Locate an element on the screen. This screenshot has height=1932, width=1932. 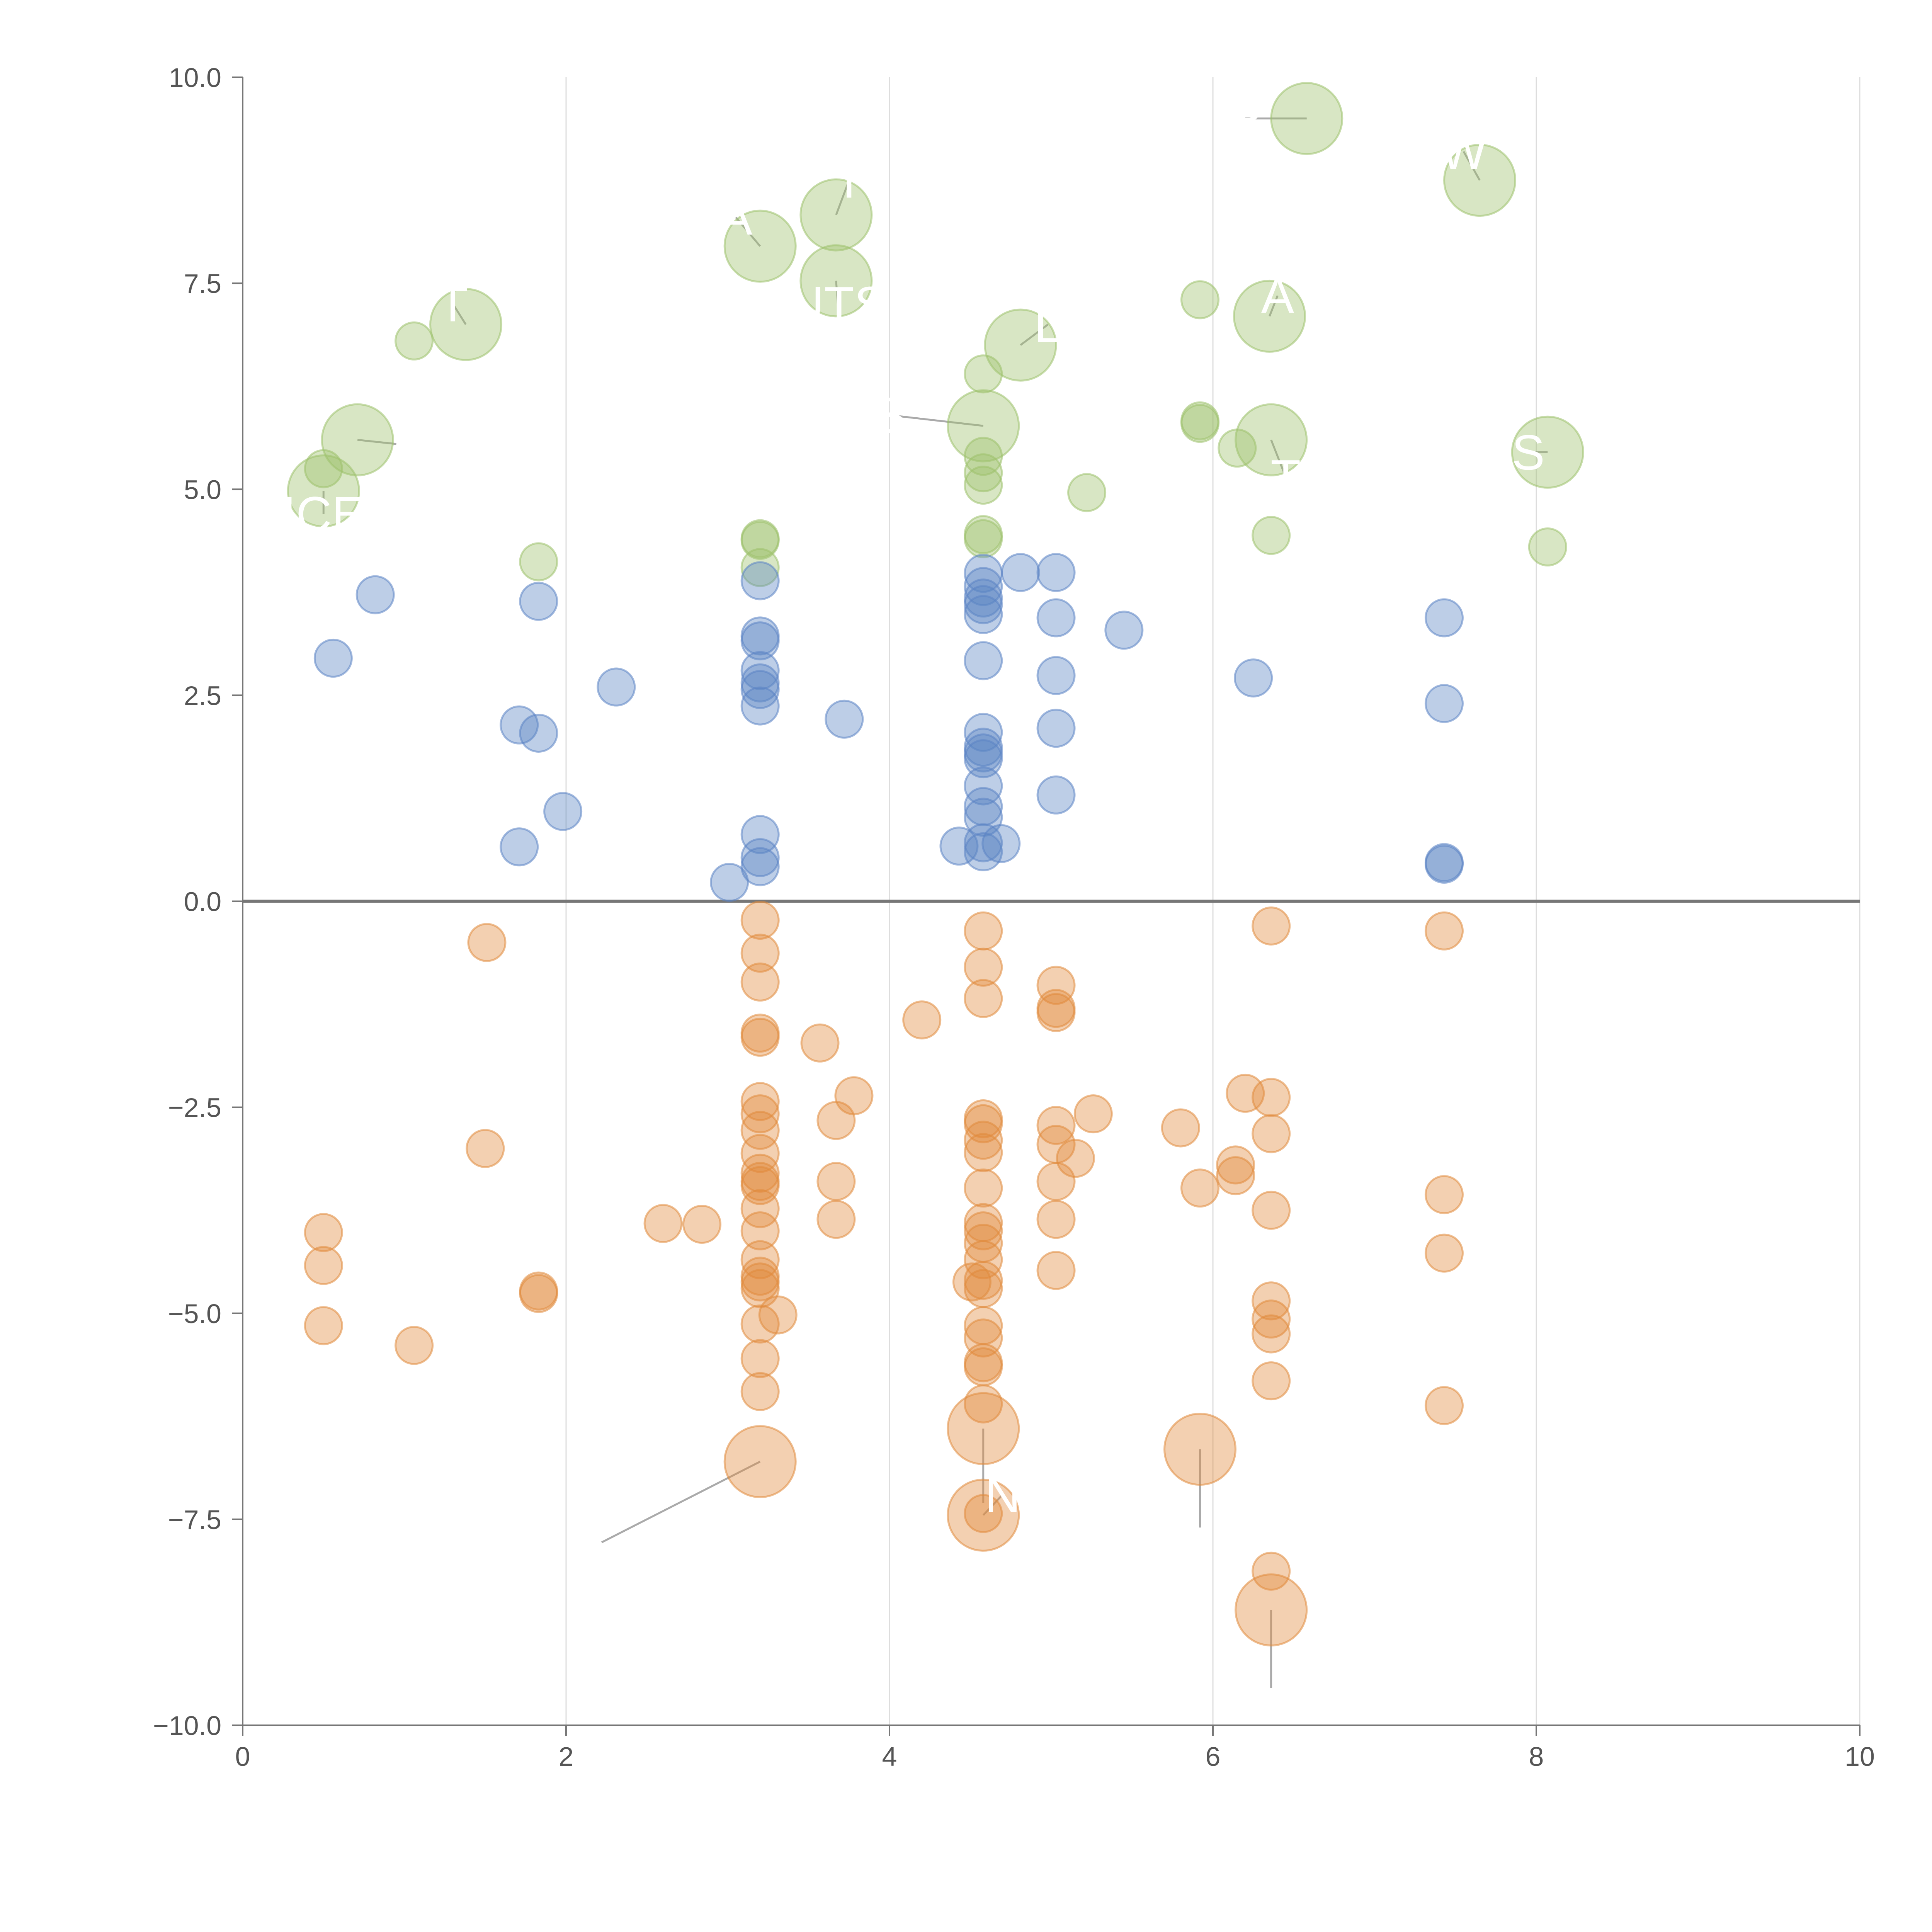
point-label: W is located at coordinates (1463, 152).